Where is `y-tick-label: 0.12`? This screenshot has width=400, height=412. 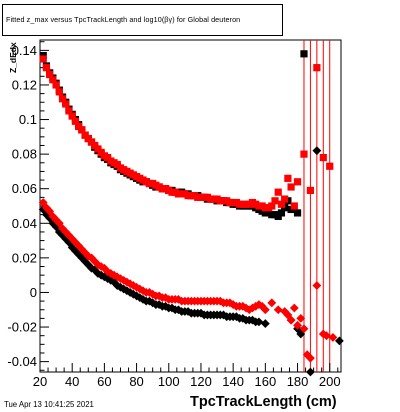 y-tick-label: 0.12 is located at coordinates (24, 84).